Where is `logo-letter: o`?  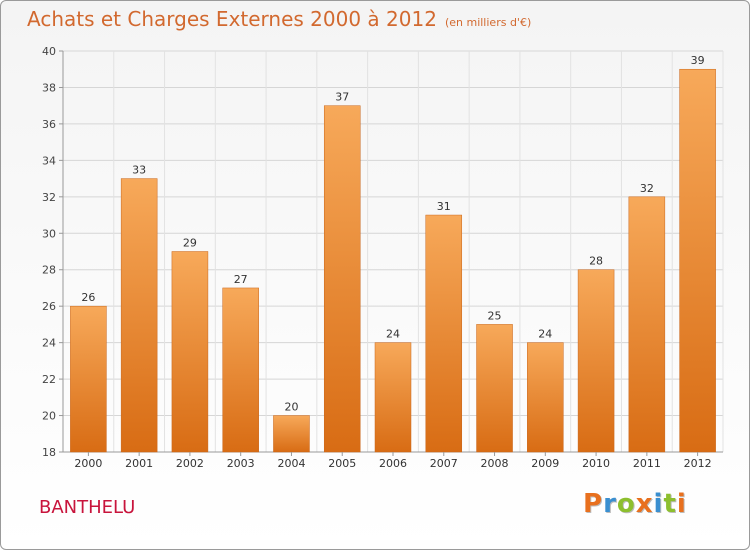 logo-letter: o is located at coordinates (626, 504).